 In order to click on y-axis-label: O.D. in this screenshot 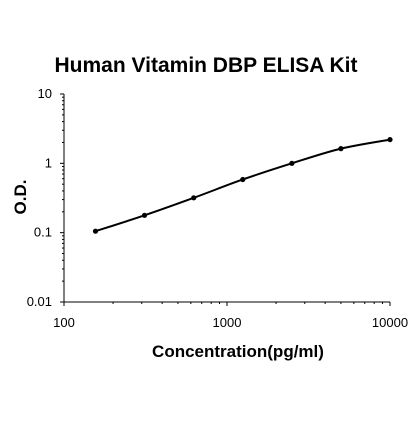, I will do `click(20, 197)`.